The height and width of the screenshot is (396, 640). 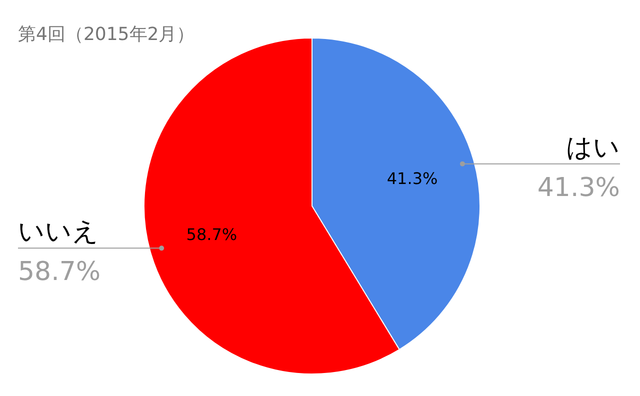 I want to click on text: 58.7%, so click(x=59, y=272).